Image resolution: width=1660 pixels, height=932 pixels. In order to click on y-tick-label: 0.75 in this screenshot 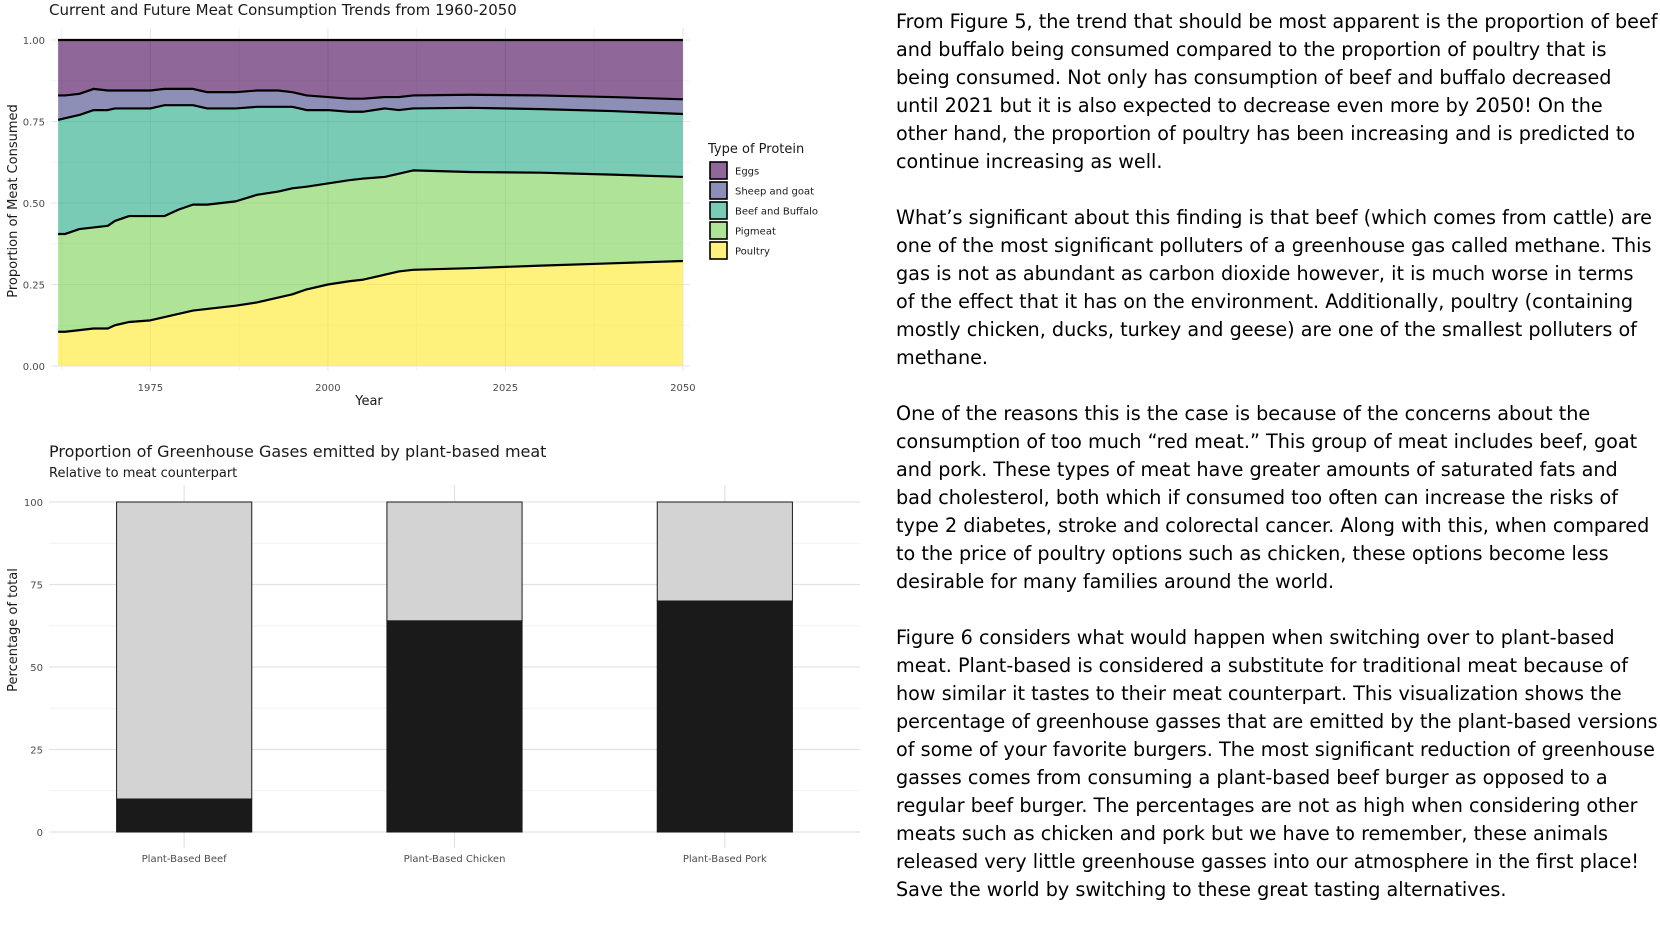, I will do `click(34, 123)`.